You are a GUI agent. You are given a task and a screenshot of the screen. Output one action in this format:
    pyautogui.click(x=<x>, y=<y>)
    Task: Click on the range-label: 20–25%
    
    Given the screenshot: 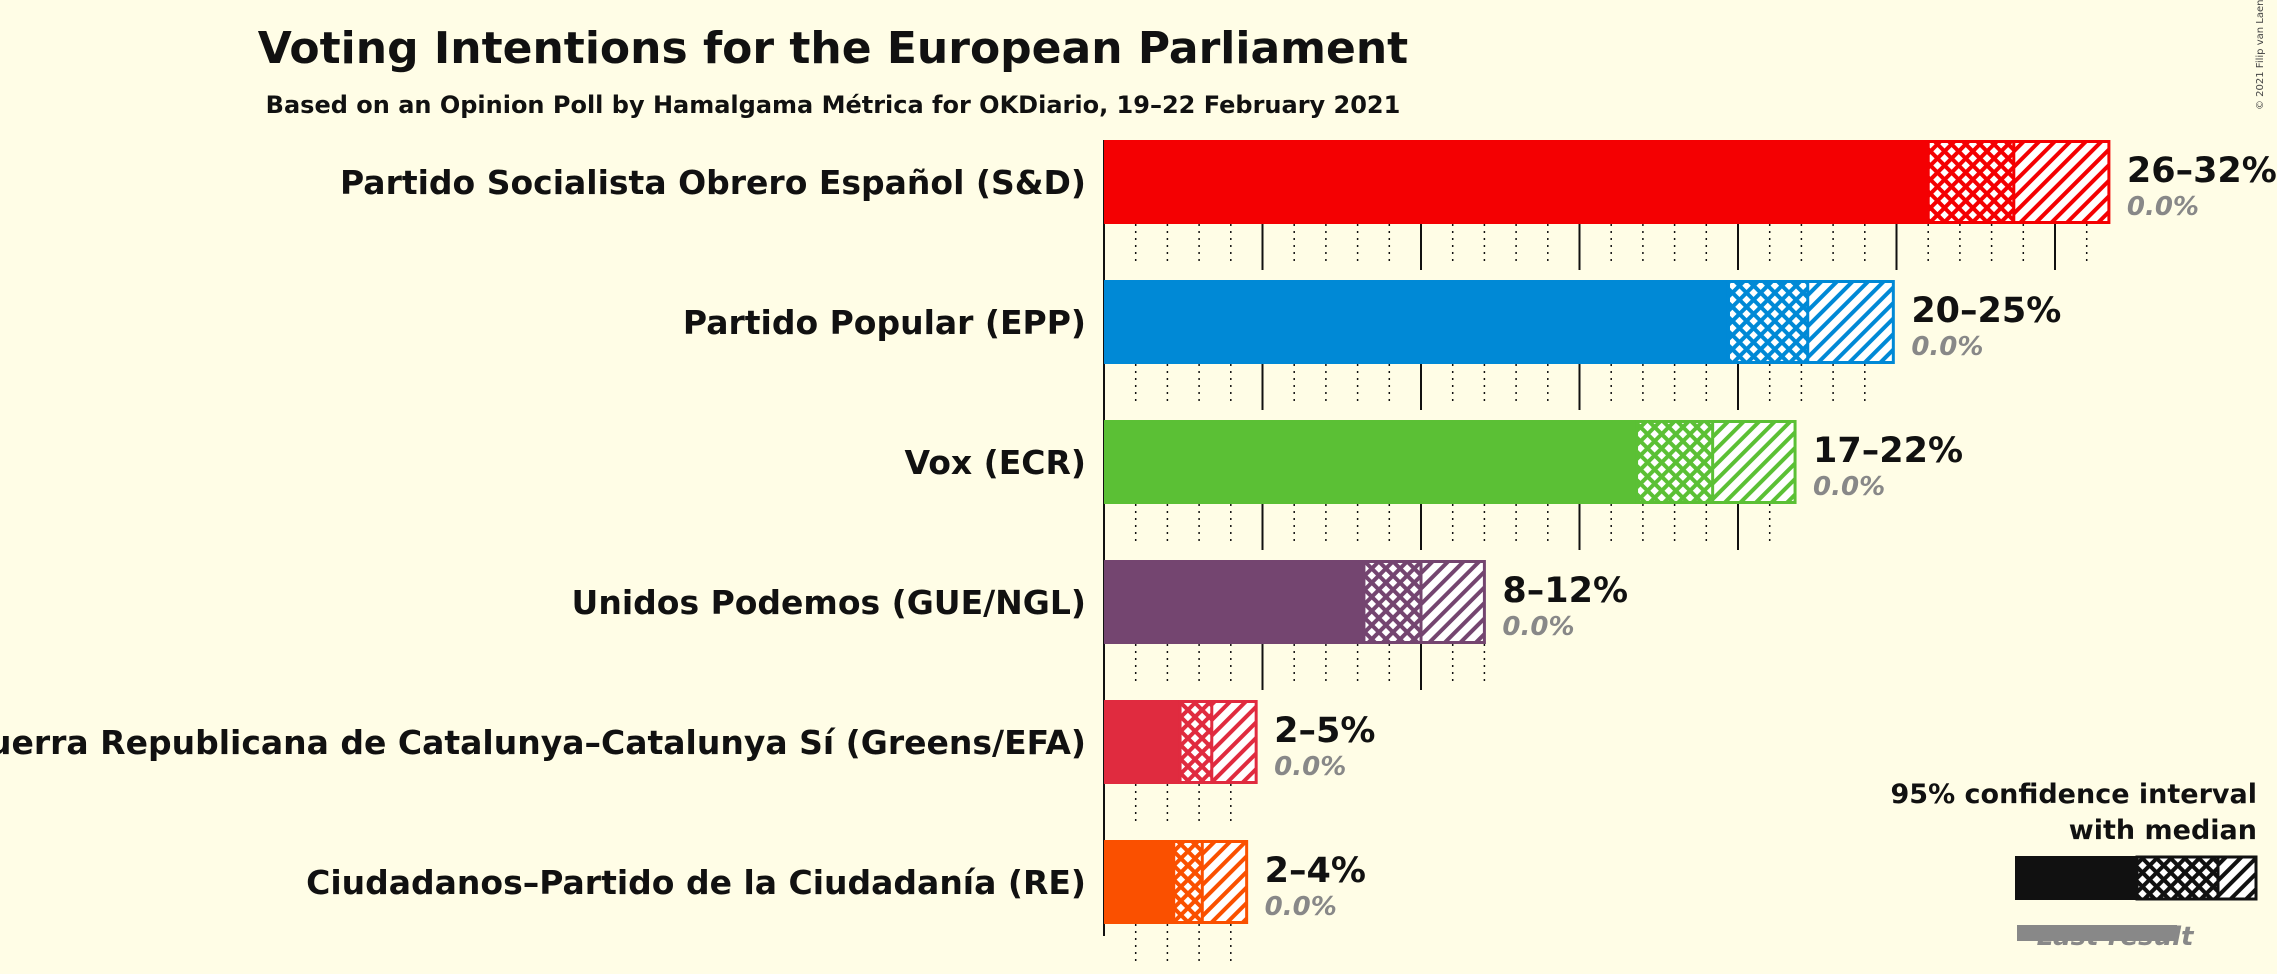 What is the action you would take?
    pyautogui.click(x=1986, y=311)
    